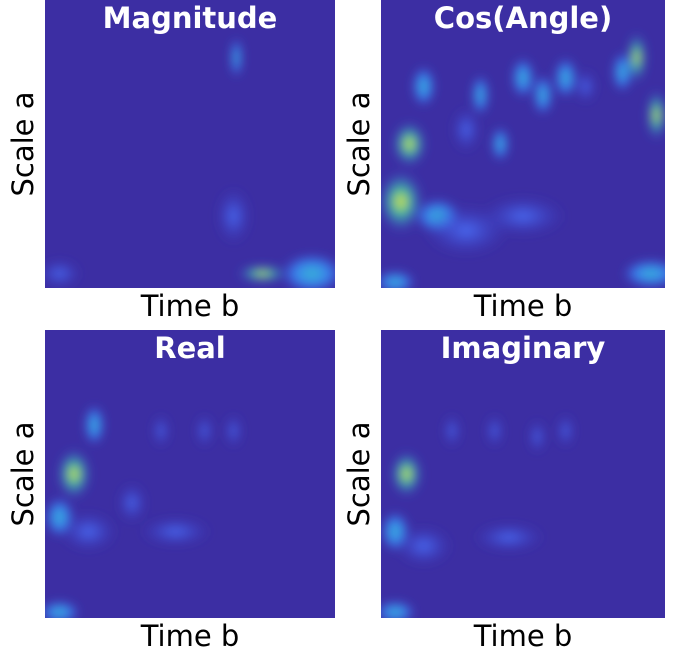  What do you see at coordinates (523, 18) in the screenshot?
I see `panel-title: Cos(Angle)` at bounding box center [523, 18].